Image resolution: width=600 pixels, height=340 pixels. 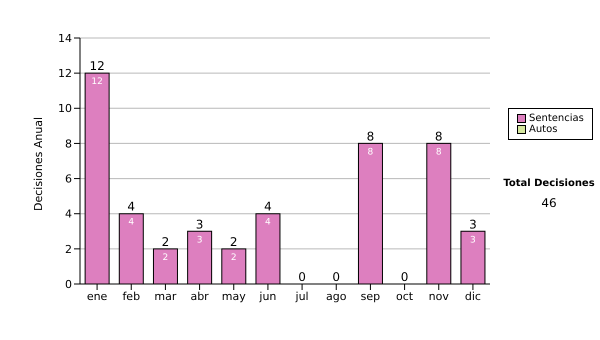 What do you see at coordinates (131, 296) in the screenshot?
I see `x-tick-label: feb` at bounding box center [131, 296].